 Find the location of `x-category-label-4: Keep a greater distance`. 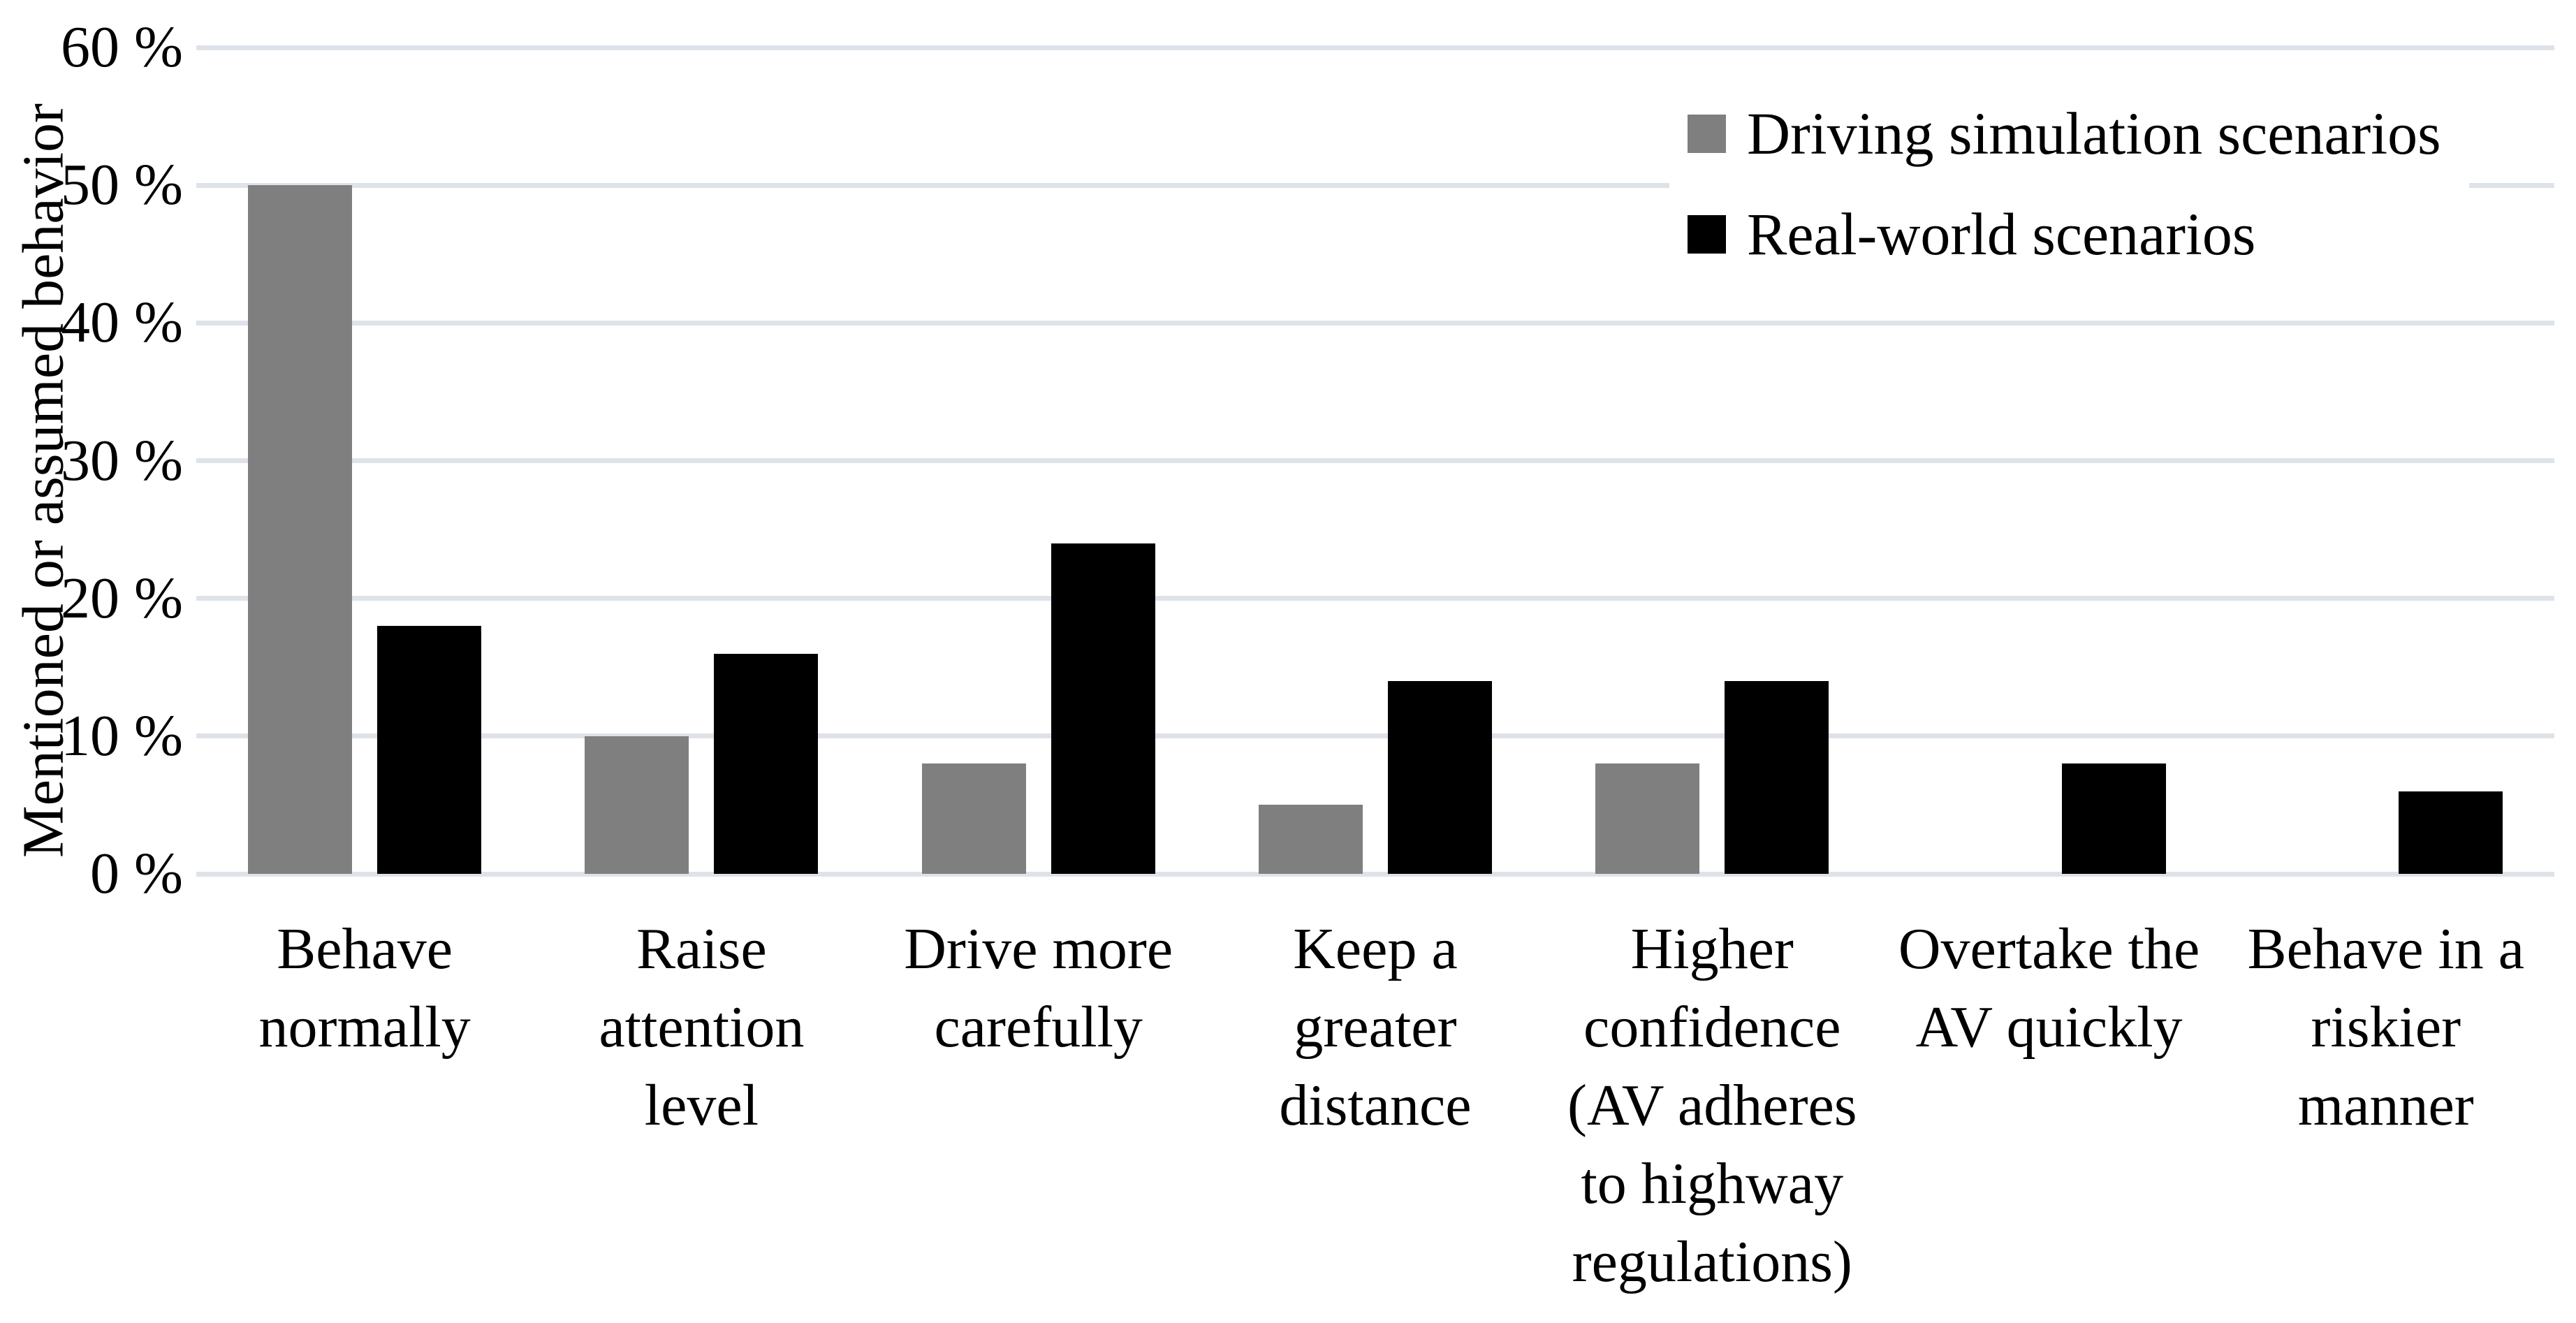

x-category-label-4: Keep a greater distance is located at coordinates (1375, 1027).